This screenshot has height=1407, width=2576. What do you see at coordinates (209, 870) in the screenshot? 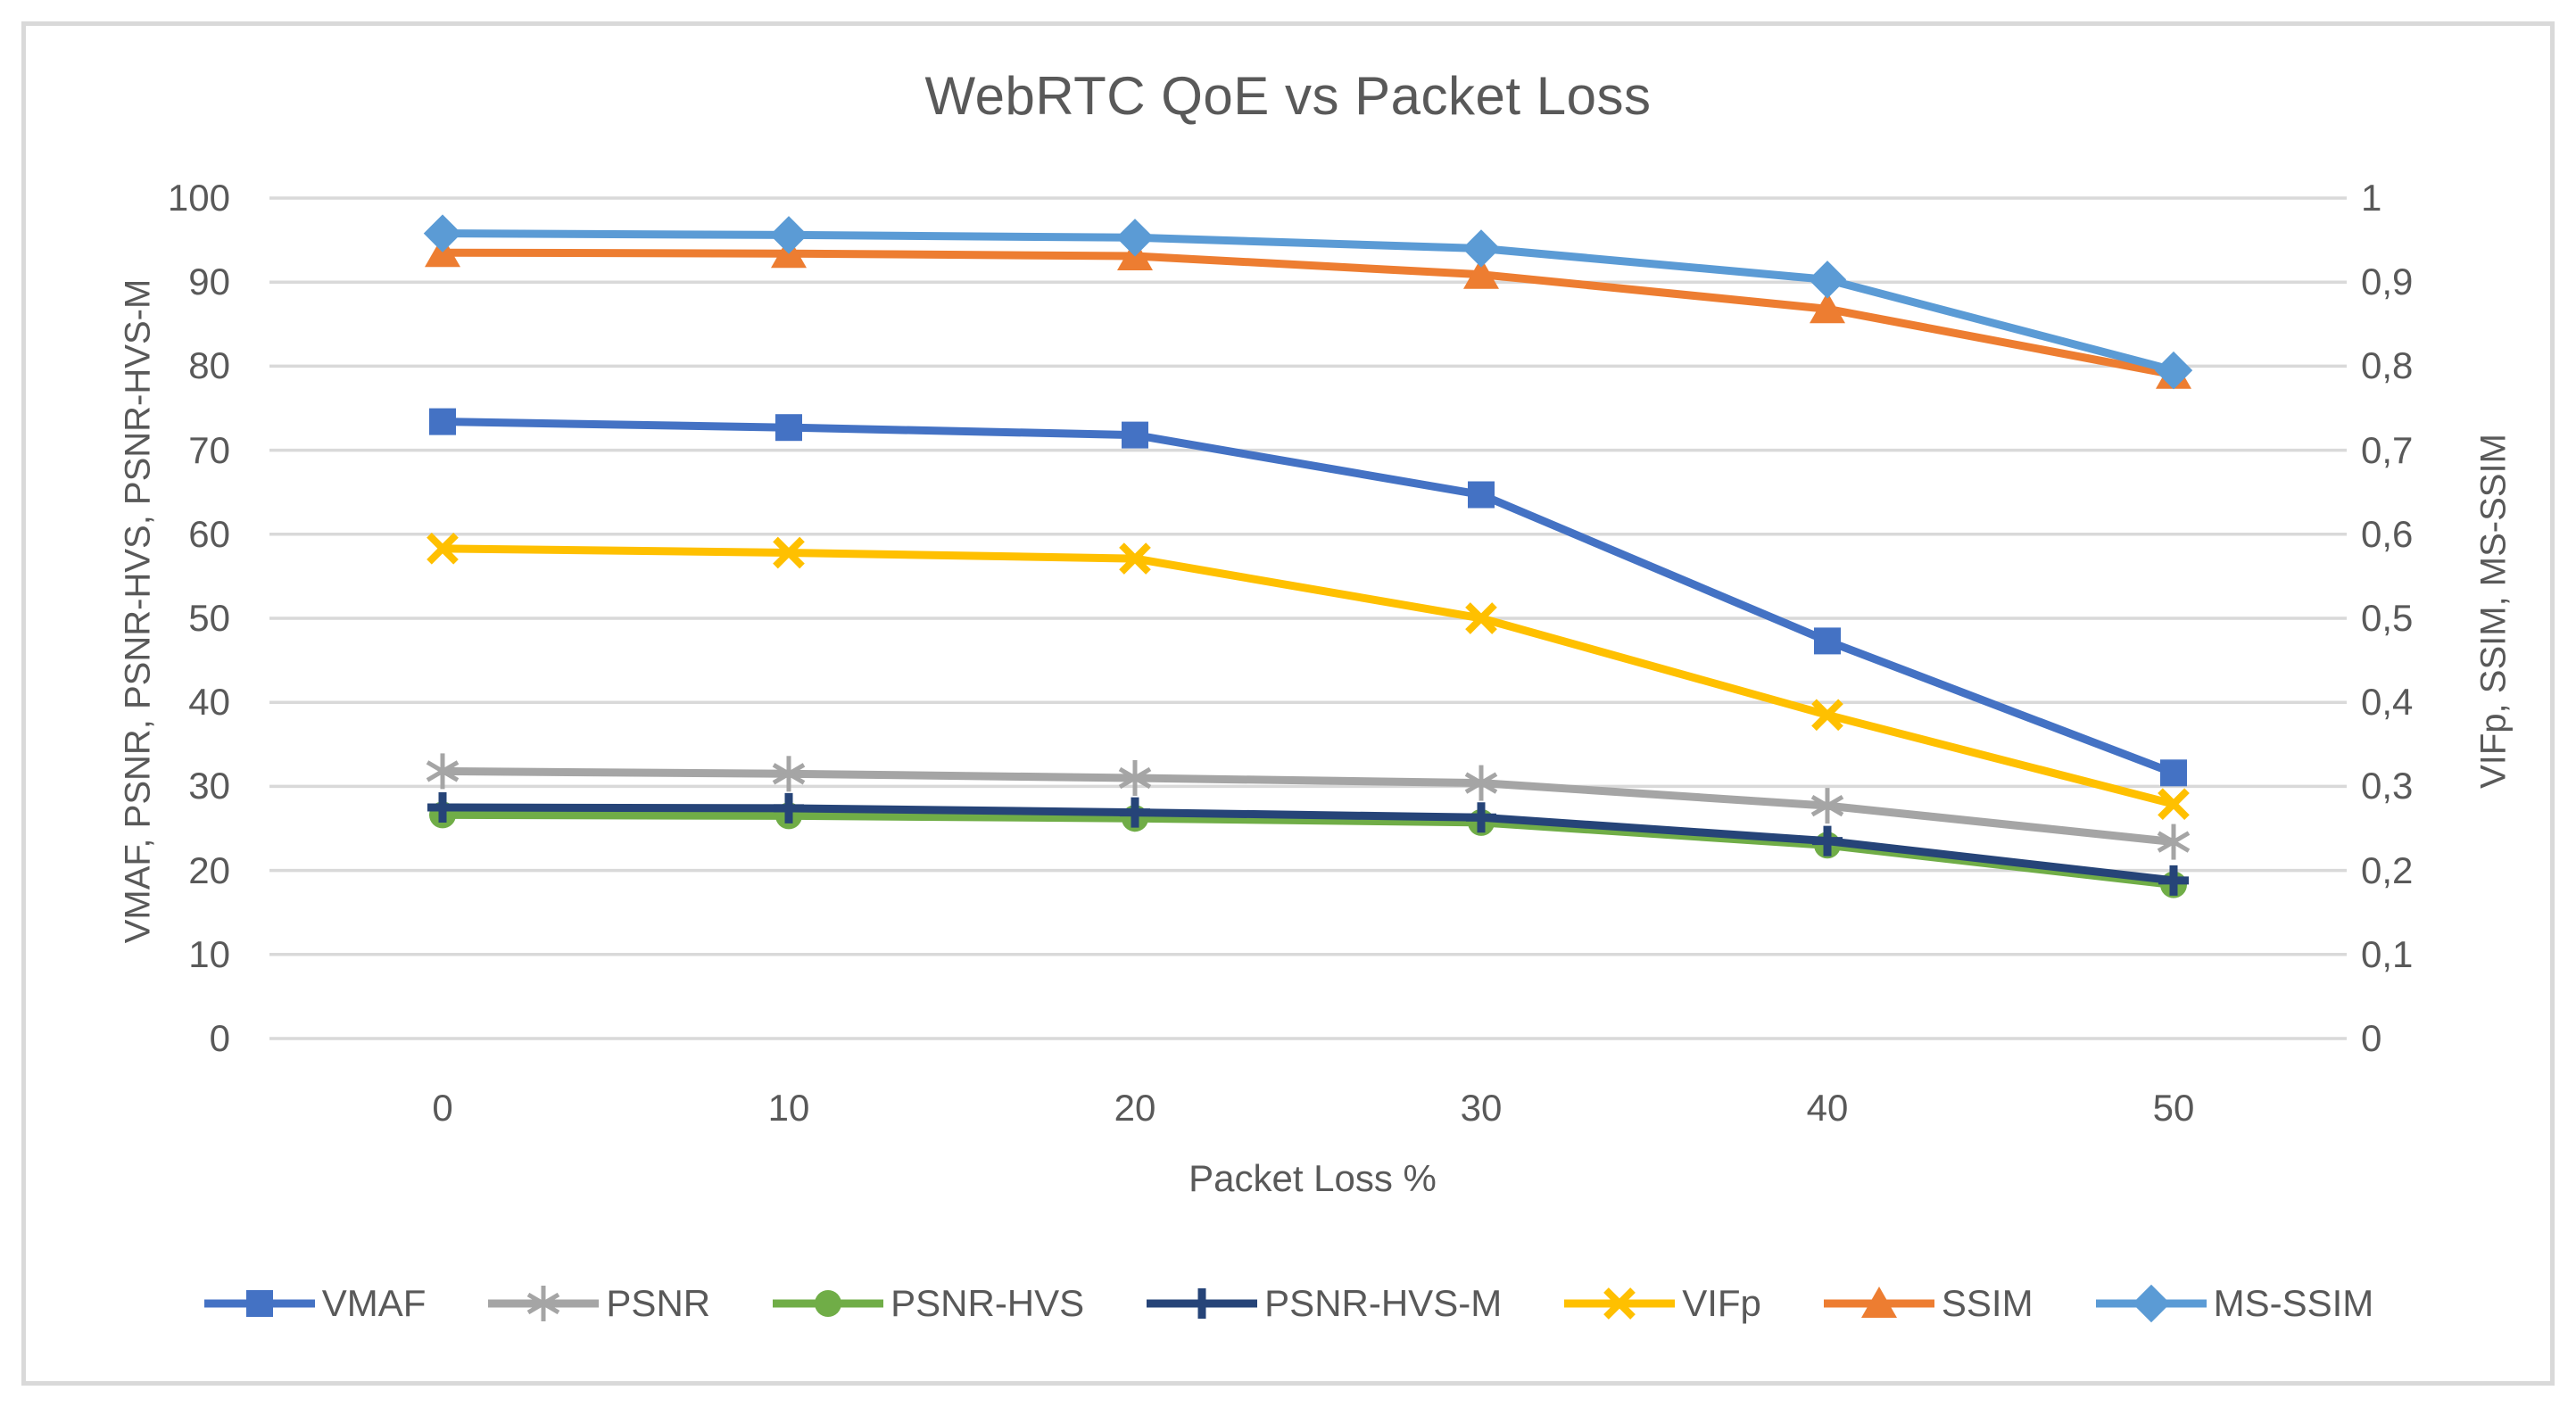
I see `y-axis-left-tick-label: 20` at bounding box center [209, 870].